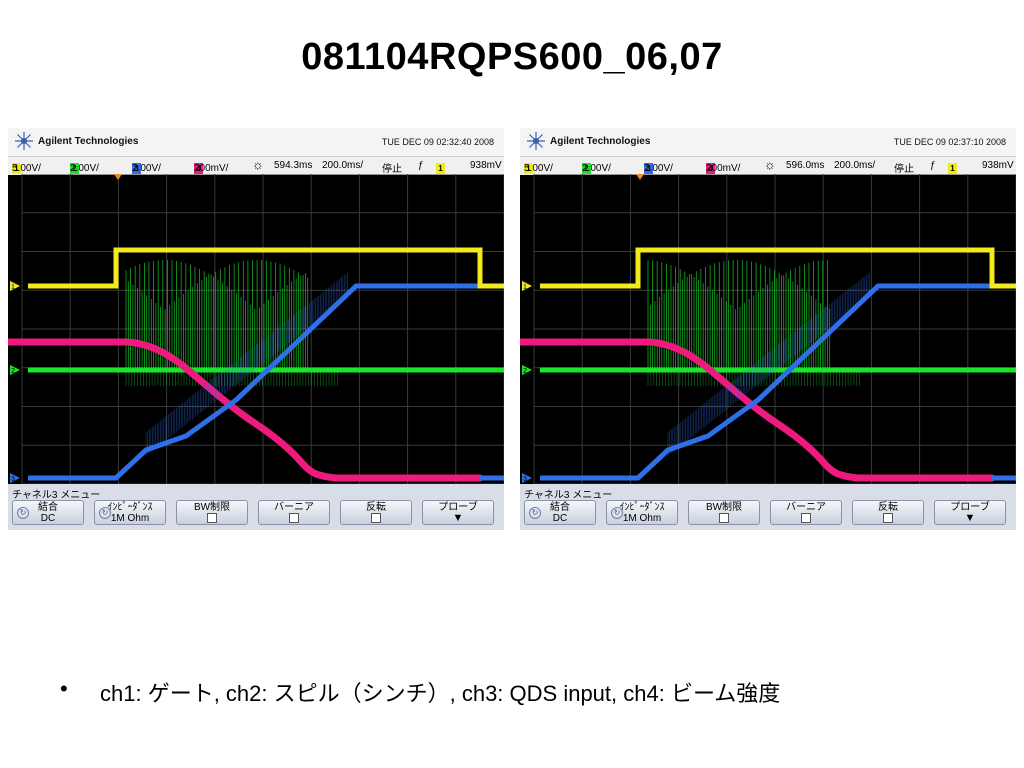  I want to click on agilent-logo-icon, so click(536, 141).